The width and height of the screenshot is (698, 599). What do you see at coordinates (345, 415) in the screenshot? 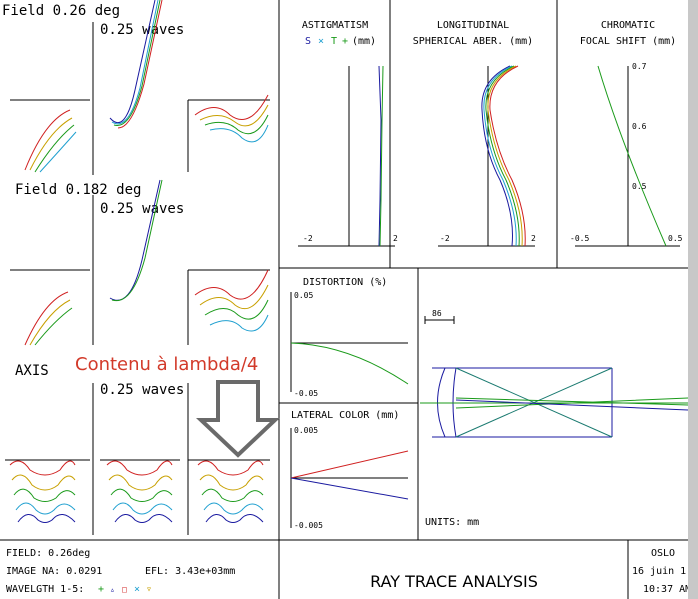
I see `lateral-color-title: LATERAL COLOR (mm)` at bounding box center [345, 415].